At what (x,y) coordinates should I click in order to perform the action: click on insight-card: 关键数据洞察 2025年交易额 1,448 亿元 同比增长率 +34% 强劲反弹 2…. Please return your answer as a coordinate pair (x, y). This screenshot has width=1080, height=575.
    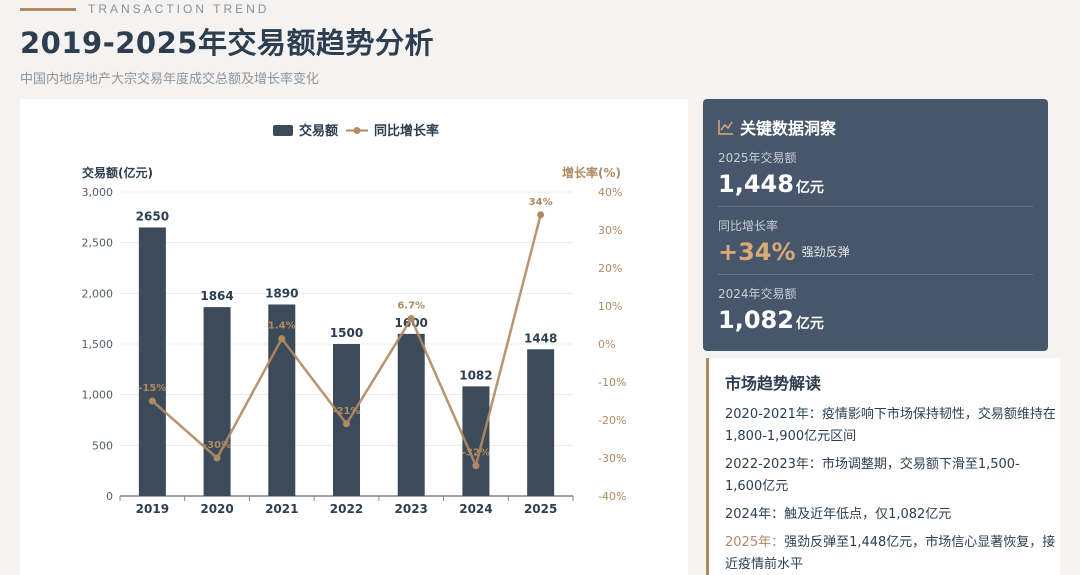
    Looking at the image, I should click on (875, 225).